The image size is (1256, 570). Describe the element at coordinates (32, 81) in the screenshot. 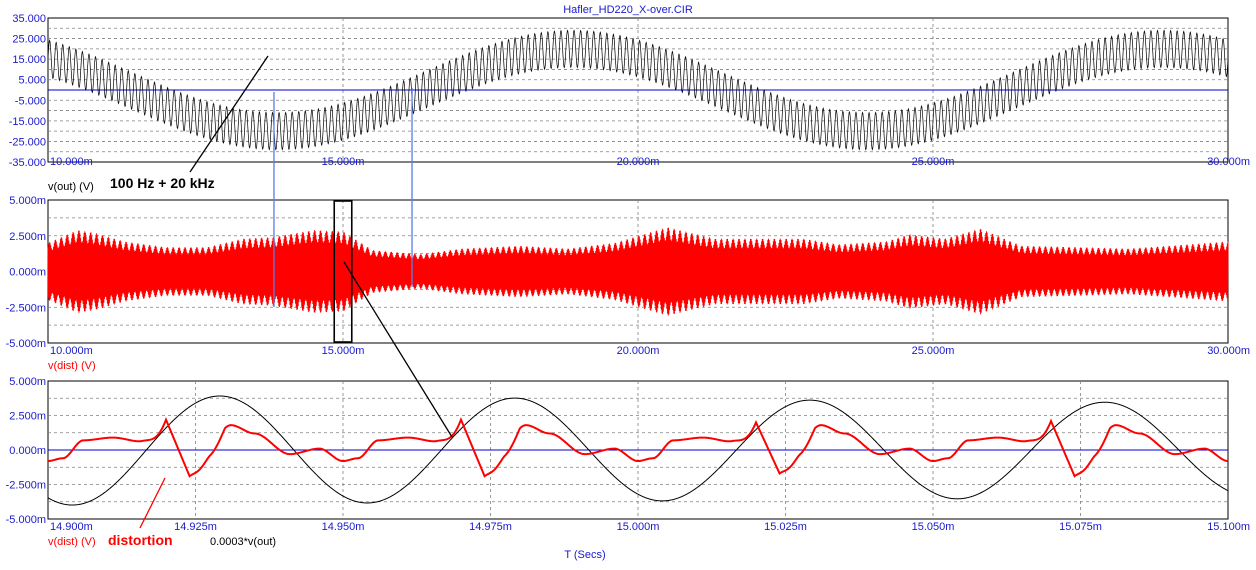

I see `y-tick-label: 5.000` at that location.